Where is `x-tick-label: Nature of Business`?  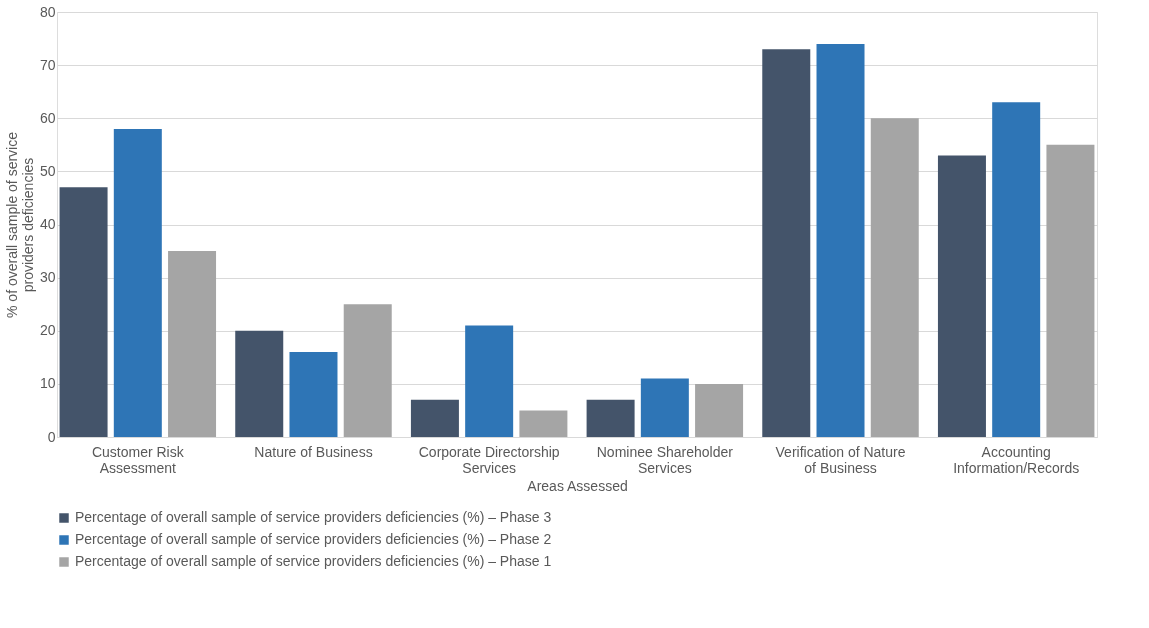
x-tick-label: Nature of Business is located at coordinates (313, 451).